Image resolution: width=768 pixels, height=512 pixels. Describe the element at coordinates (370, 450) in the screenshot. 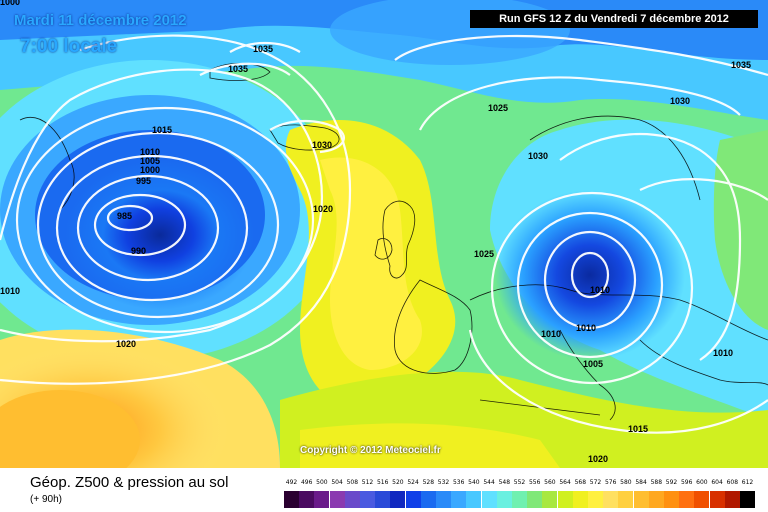

I see `copyright: Copyright © 2012 Meteociel.fr` at that location.